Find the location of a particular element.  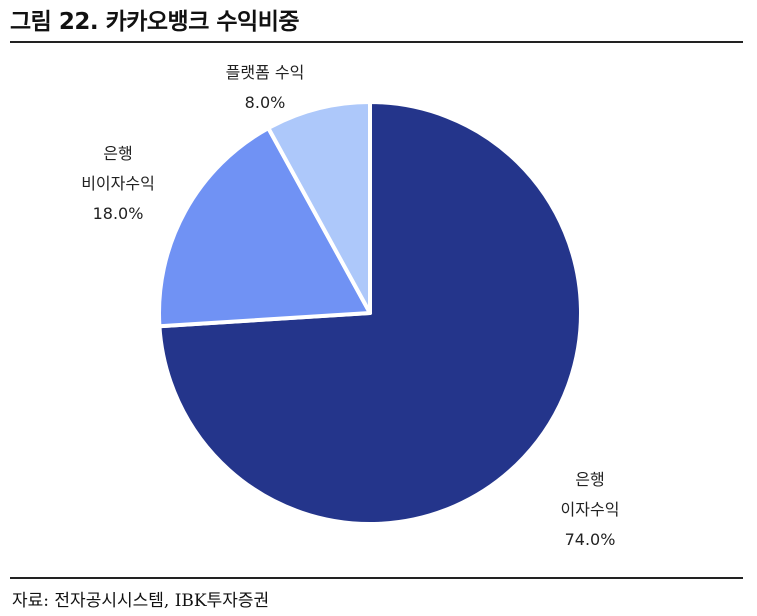

slice-category-label-3: 플랫폼 수익 is located at coordinates (265, 72).